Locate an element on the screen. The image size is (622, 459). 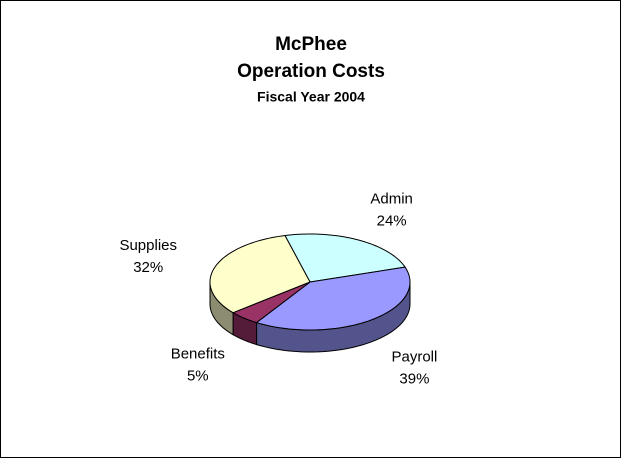
data-label: 32% is located at coordinates (148, 267).